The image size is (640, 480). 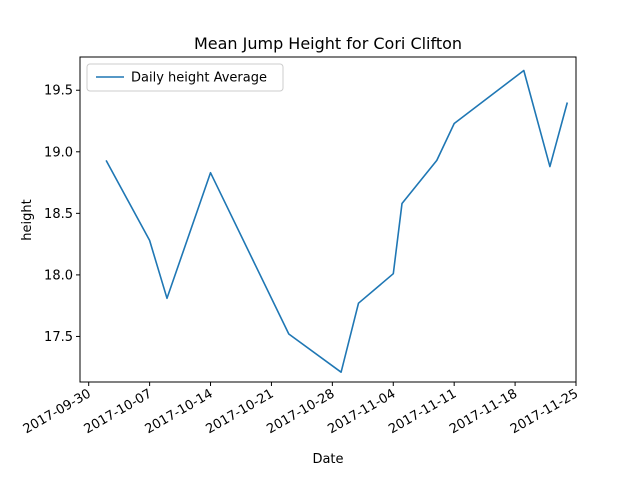 I want to click on x-tick-label: 2017-10-28, so click(x=300, y=411).